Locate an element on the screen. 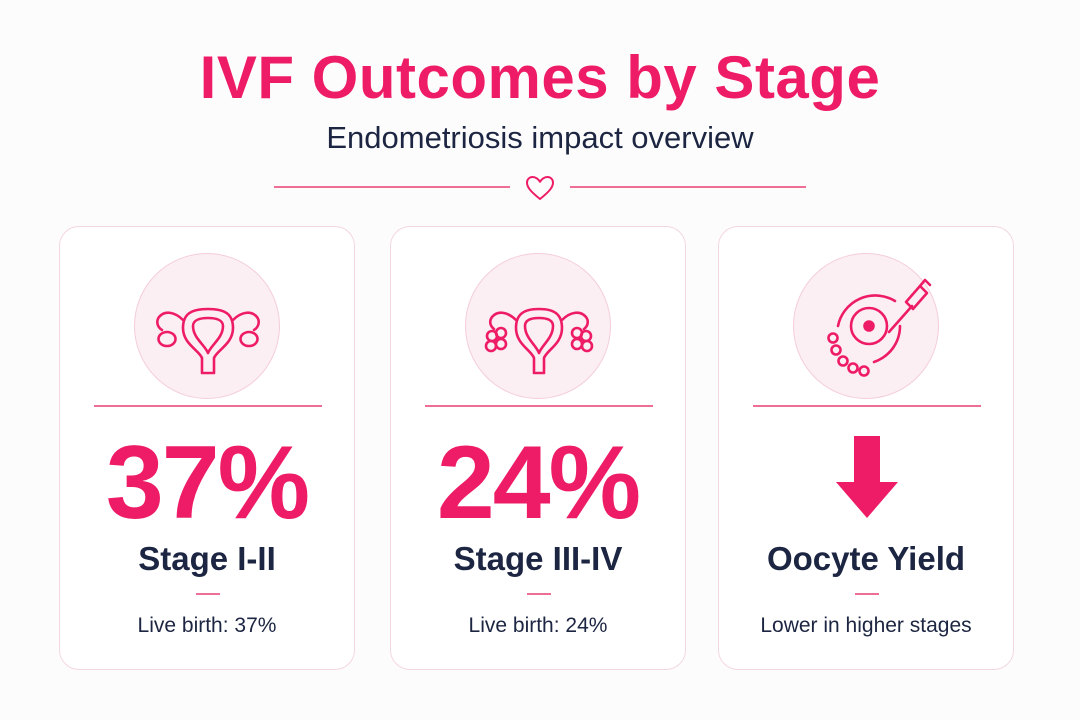 The width and height of the screenshot is (1080, 720). divider-line-left is located at coordinates (392, 187).